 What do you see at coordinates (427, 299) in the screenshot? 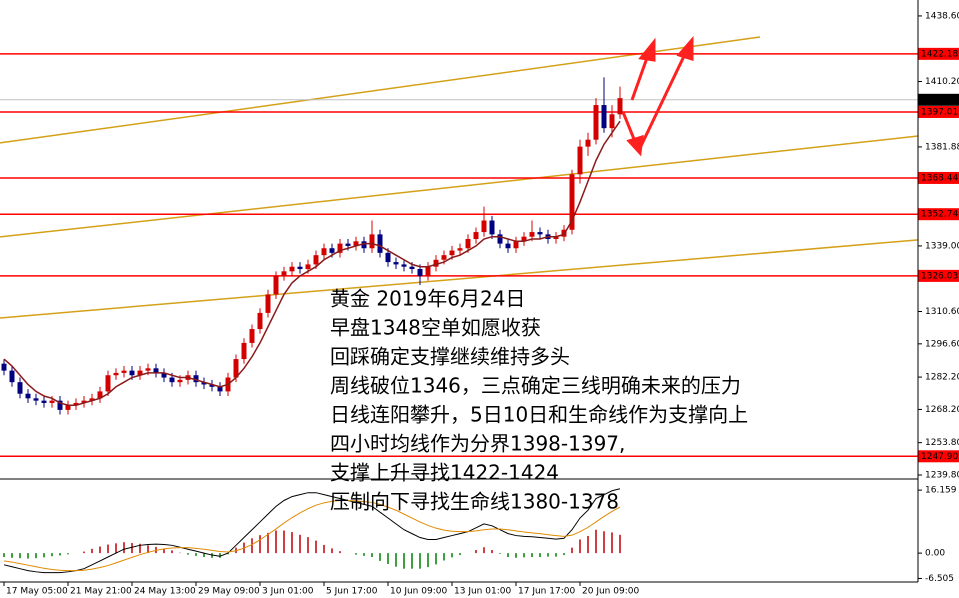
I see `annotation-line: 黄金 2019年6月24日` at bounding box center [427, 299].